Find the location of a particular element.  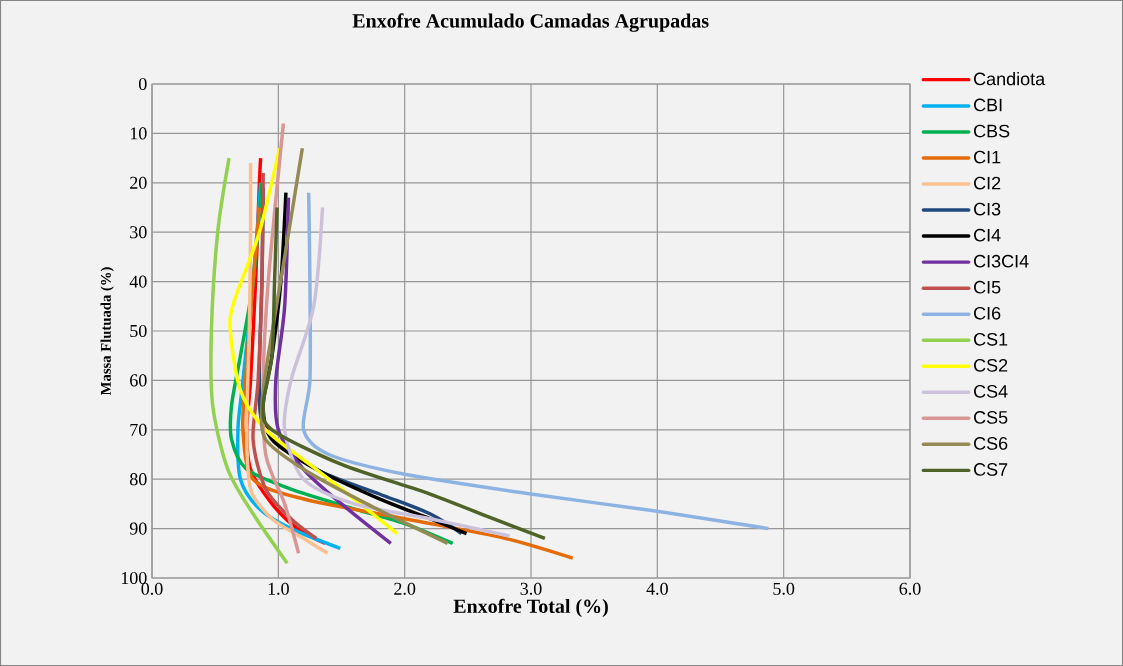

x-tick-label: 1.0 is located at coordinates (278, 588).